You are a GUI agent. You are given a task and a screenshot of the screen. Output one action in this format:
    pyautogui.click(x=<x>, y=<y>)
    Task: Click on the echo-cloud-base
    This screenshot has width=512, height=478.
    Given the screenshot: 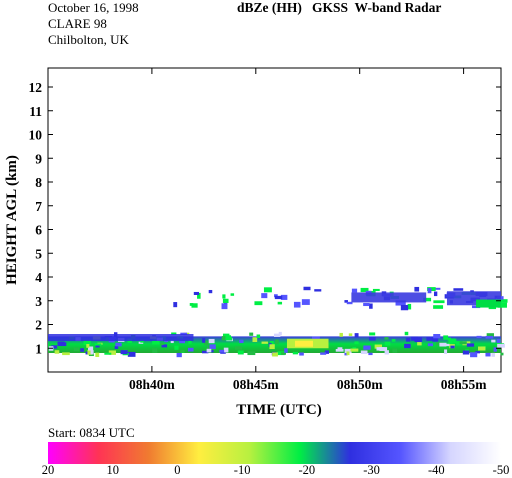 What is the action you would take?
    pyautogui.click(x=121, y=337)
    